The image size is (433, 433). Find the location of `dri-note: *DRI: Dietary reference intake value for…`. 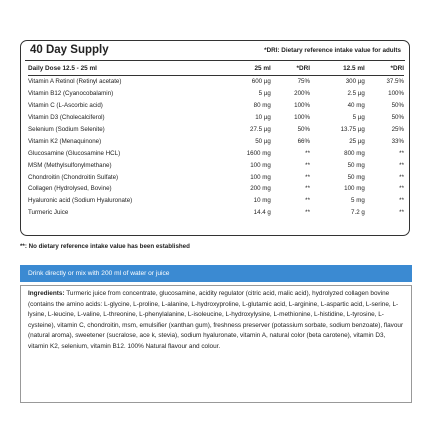

dri-note: *DRI: Dietary reference intake value for… is located at coordinates (332, 50).